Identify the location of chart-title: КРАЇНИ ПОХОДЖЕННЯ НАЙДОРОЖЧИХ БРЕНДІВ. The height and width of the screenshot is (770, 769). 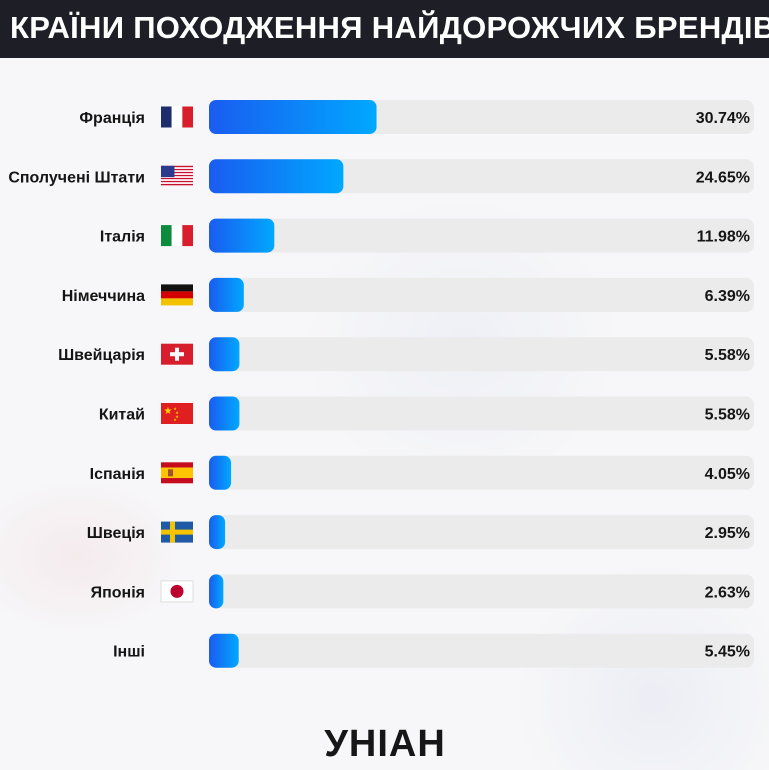
(389, 27).